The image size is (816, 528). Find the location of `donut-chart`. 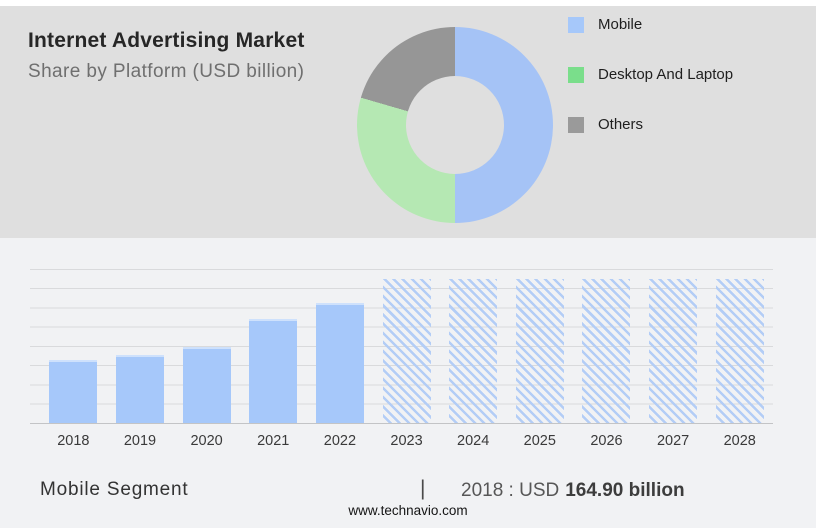

donut-chart is located at coordinates (455, 125).